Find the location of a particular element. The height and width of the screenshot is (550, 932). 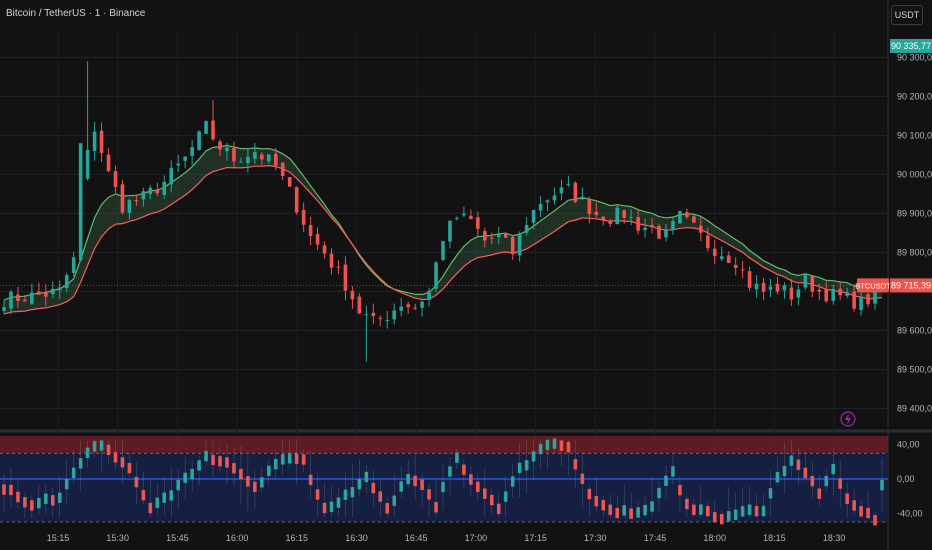

last-price-label: 89 715,39 is located at coordinates (911, 285).